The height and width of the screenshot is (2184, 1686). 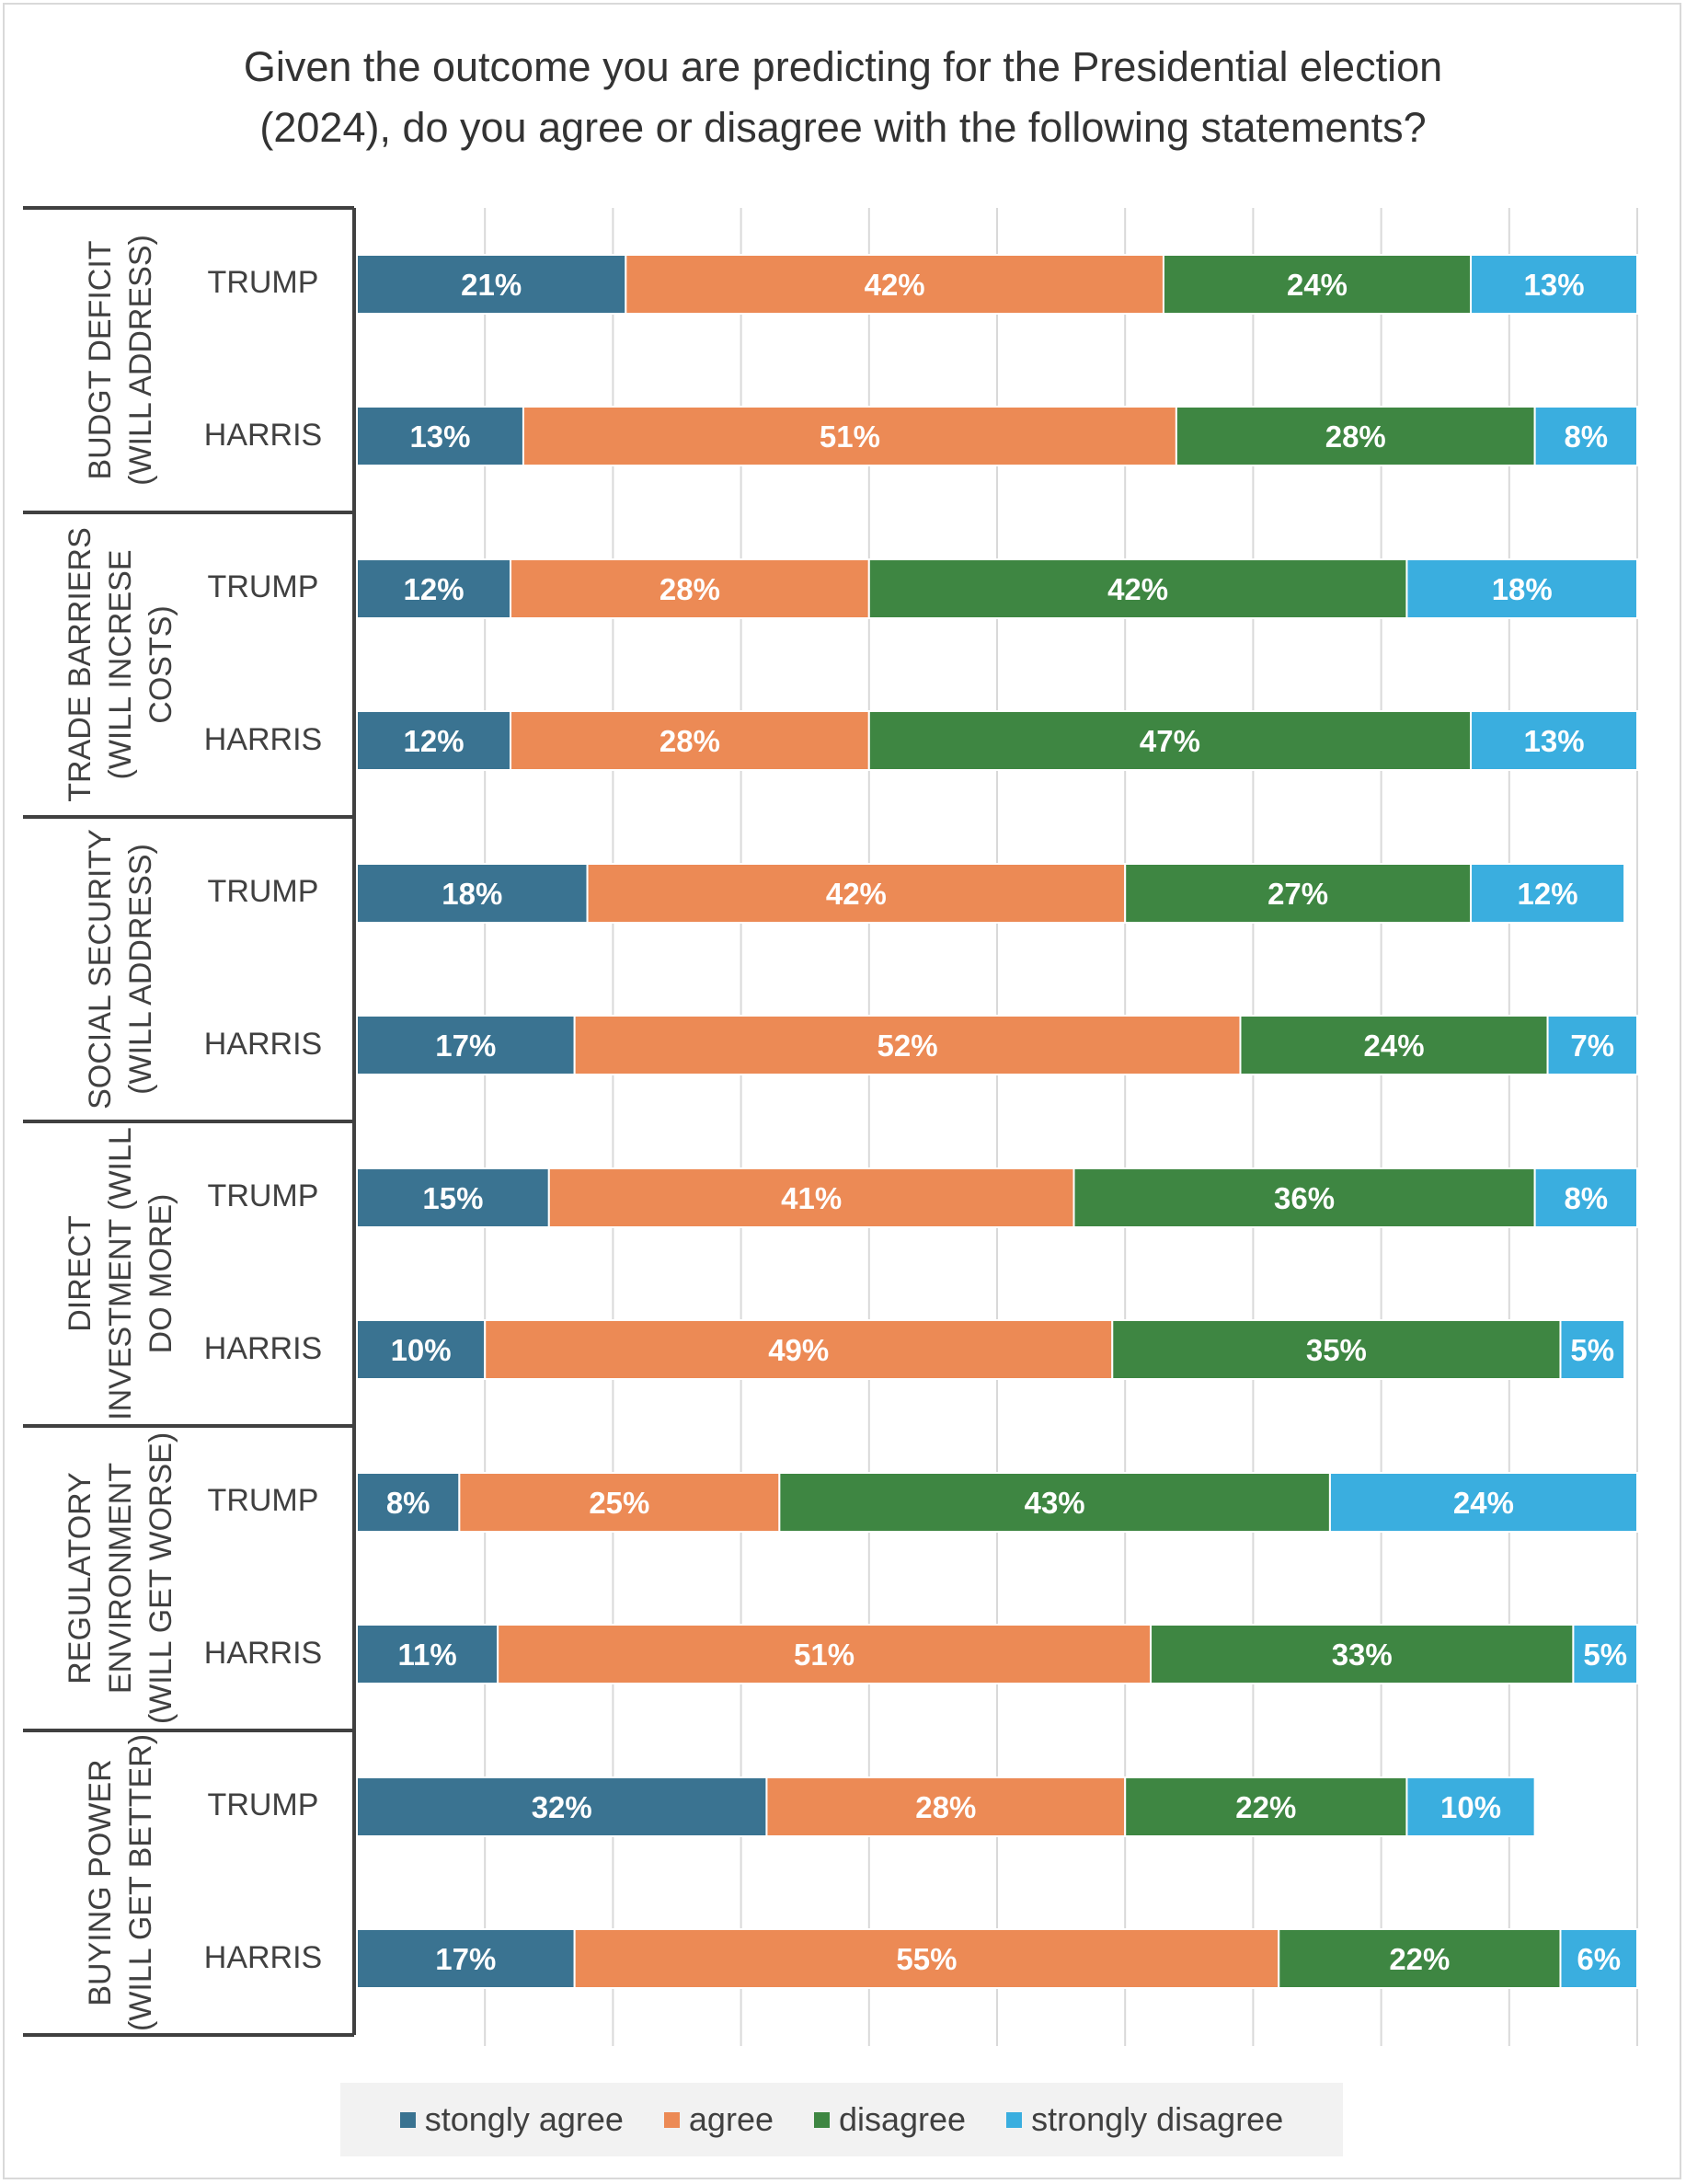 I want to click on data-label: 21%, so click(x=492, y=285).